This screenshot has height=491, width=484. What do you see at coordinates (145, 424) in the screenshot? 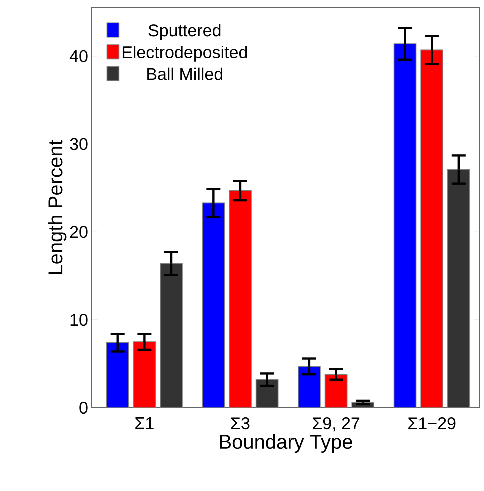
I see `x-tick-label: Σ1` at bounding box center [145, 424].